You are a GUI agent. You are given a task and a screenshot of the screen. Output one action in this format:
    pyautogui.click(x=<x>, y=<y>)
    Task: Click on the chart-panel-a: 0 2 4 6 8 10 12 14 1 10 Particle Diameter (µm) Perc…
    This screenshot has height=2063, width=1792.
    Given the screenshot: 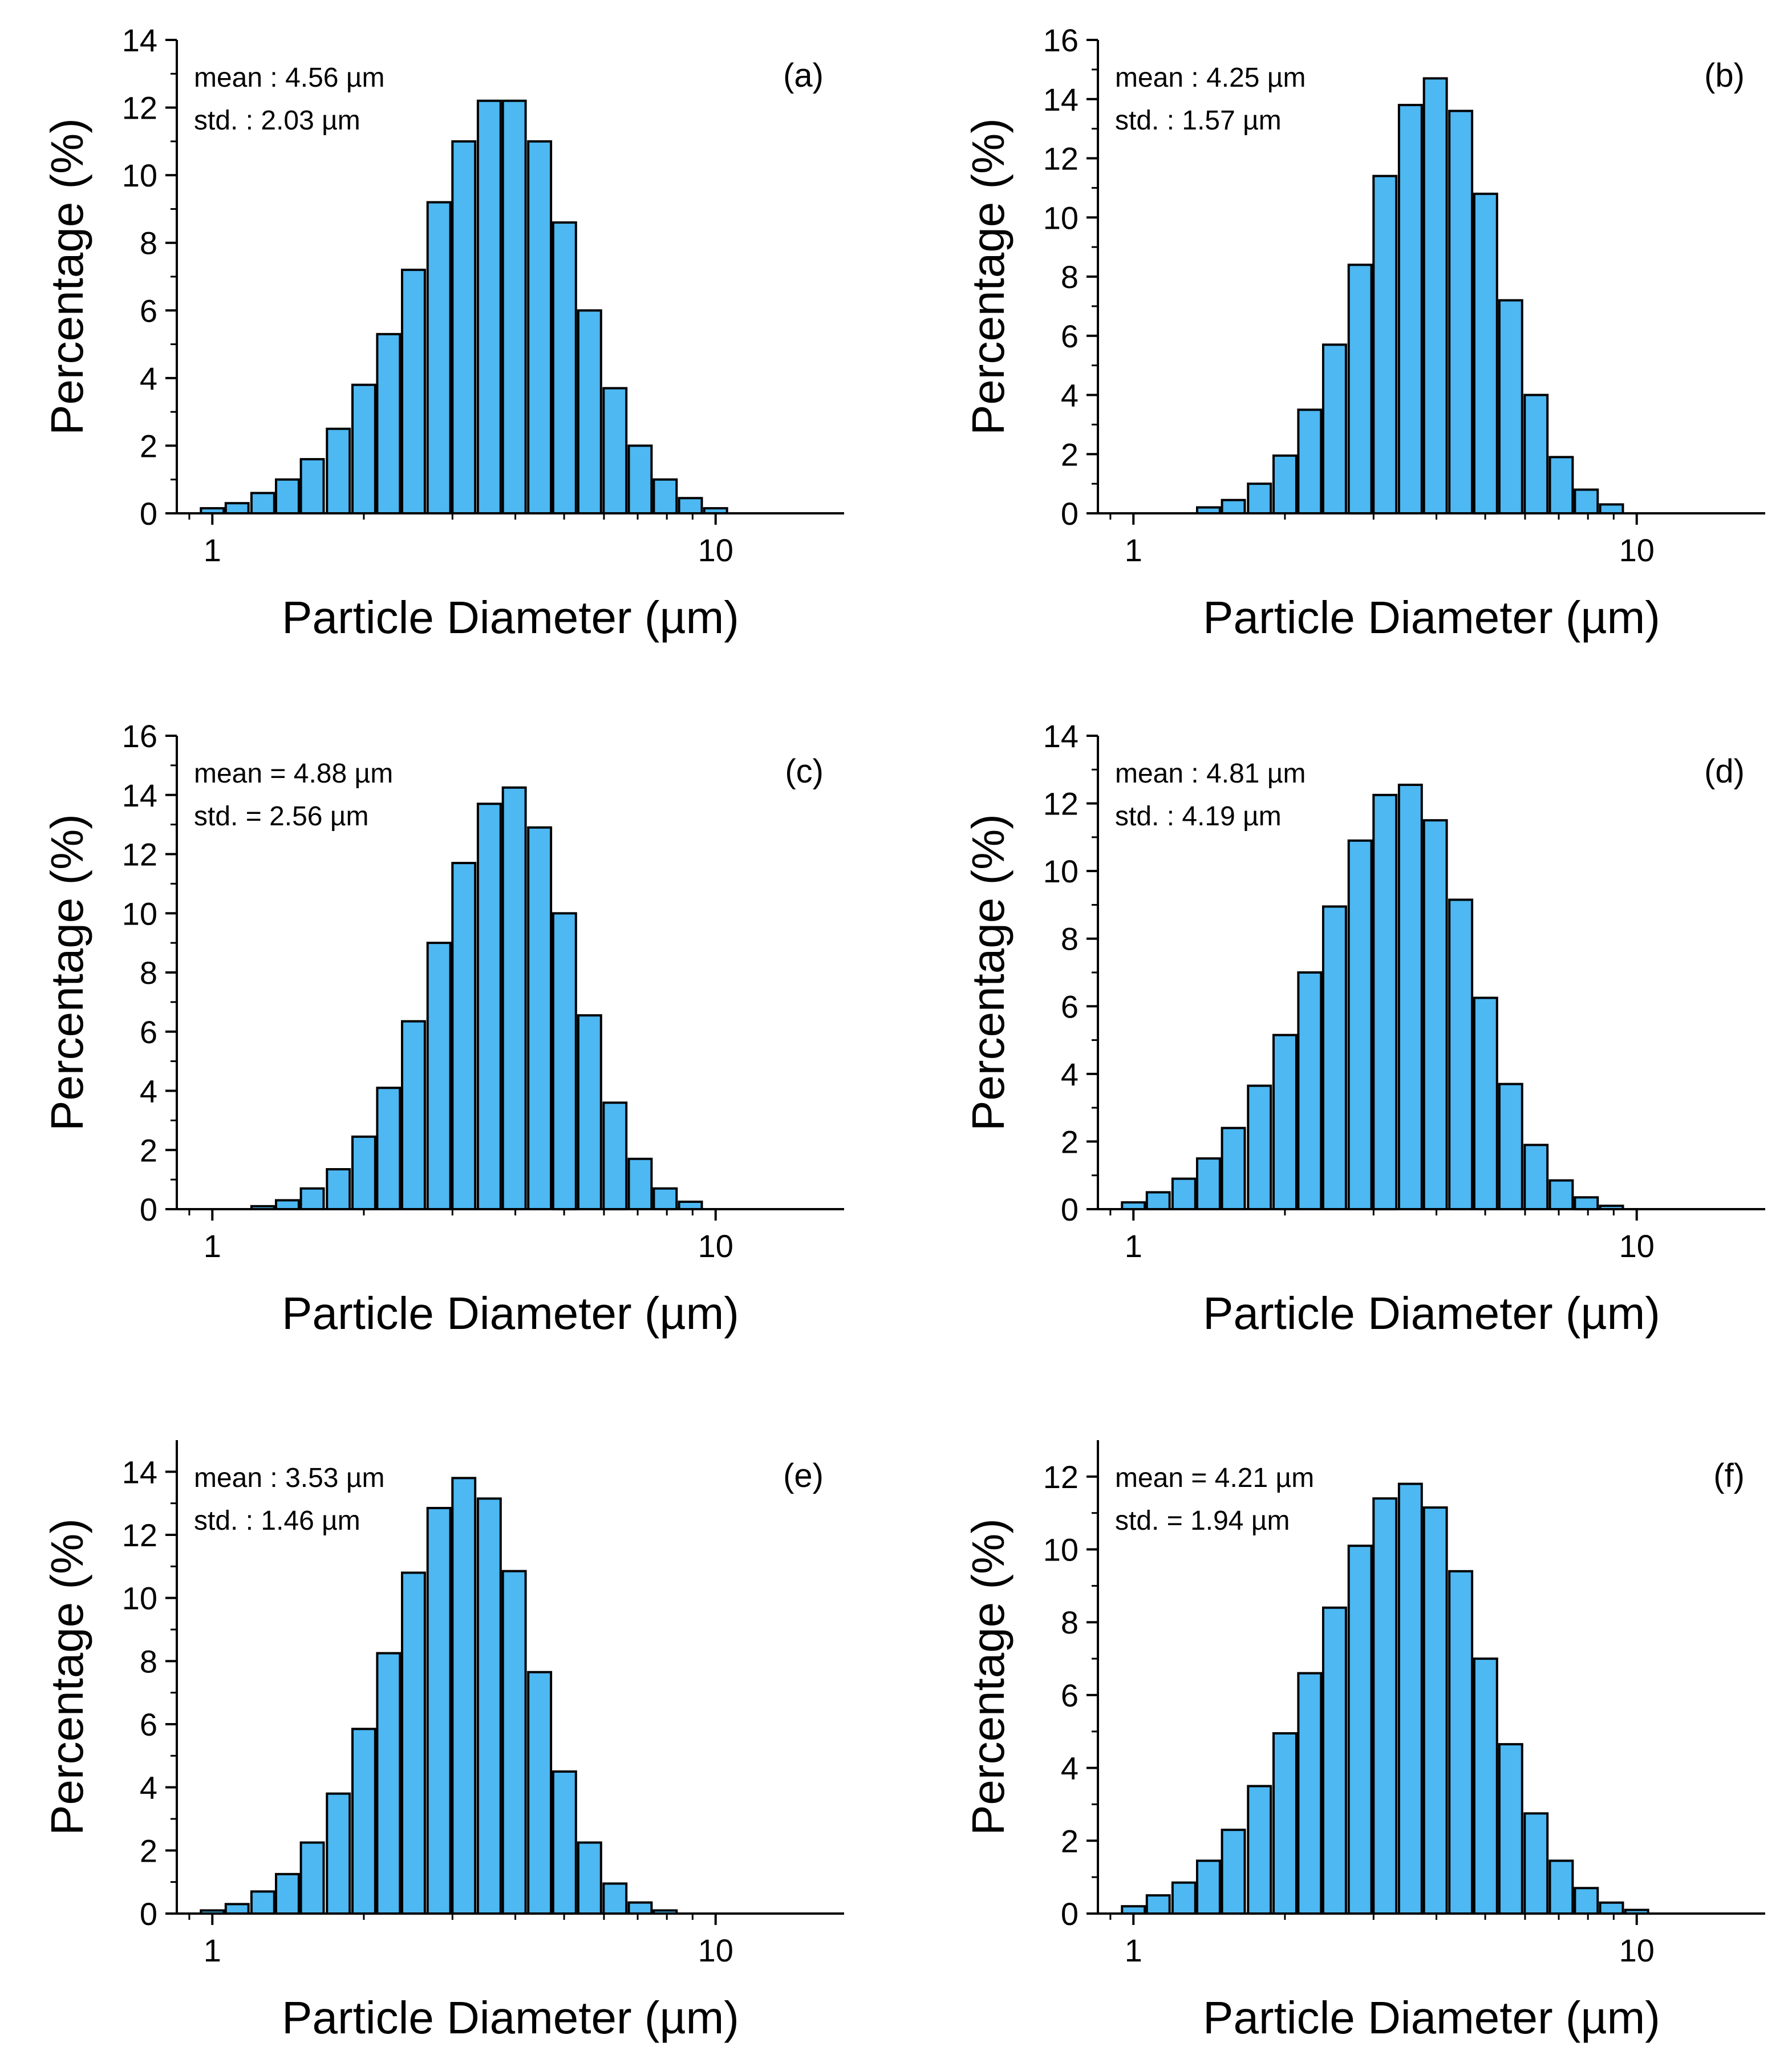 What is the action you would take?
    pyautogui.click(x=443, y=332)
    